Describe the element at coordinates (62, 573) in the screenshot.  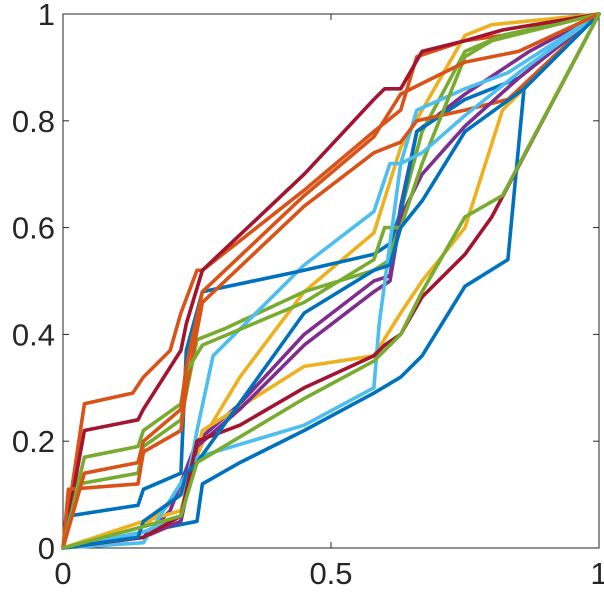
I see `x-tick-label: 0` at that location.